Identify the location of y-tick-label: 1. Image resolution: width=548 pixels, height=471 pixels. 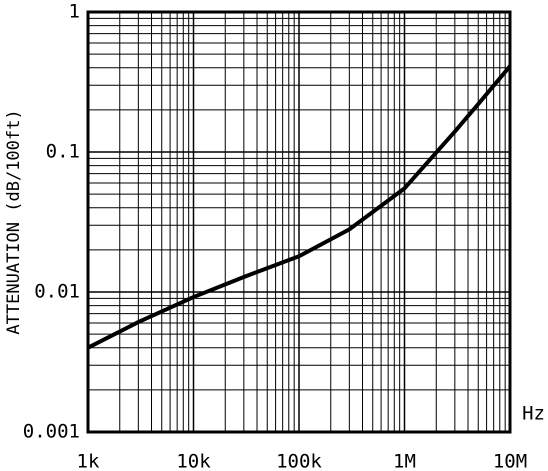
(74, 12).